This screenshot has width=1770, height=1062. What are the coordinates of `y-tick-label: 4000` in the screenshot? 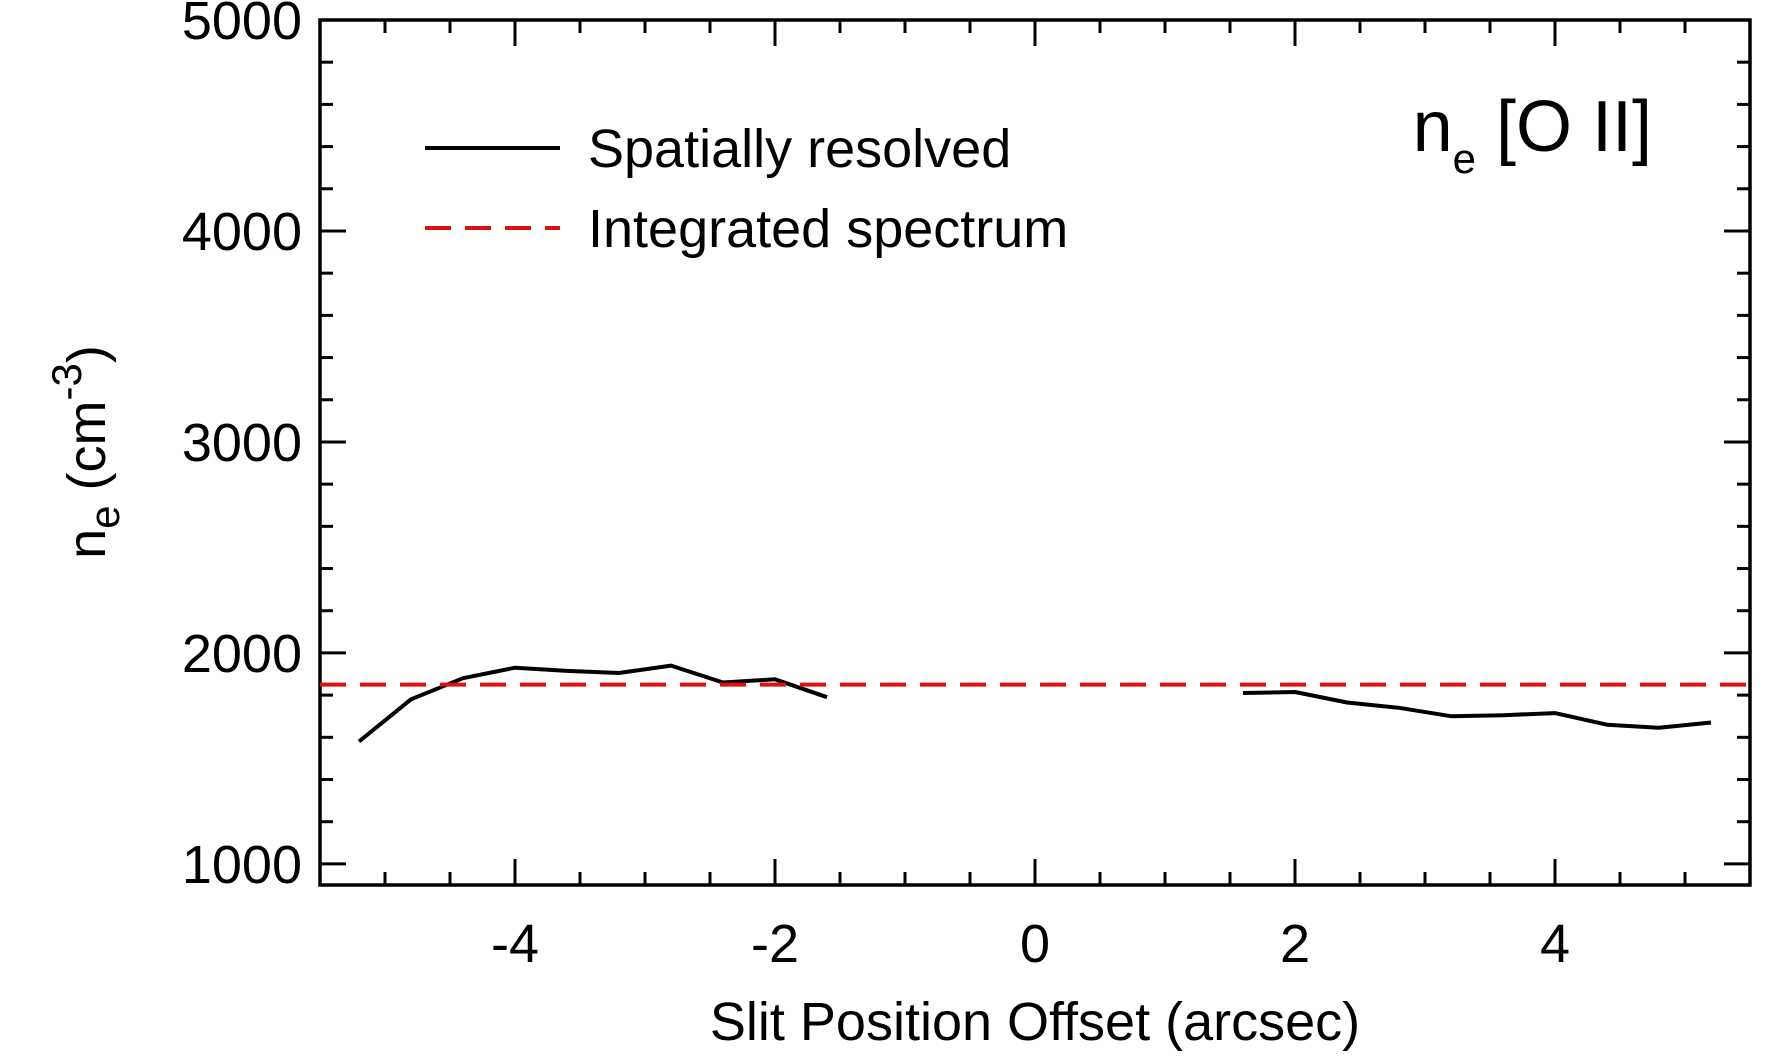 It's located at (242, 232).